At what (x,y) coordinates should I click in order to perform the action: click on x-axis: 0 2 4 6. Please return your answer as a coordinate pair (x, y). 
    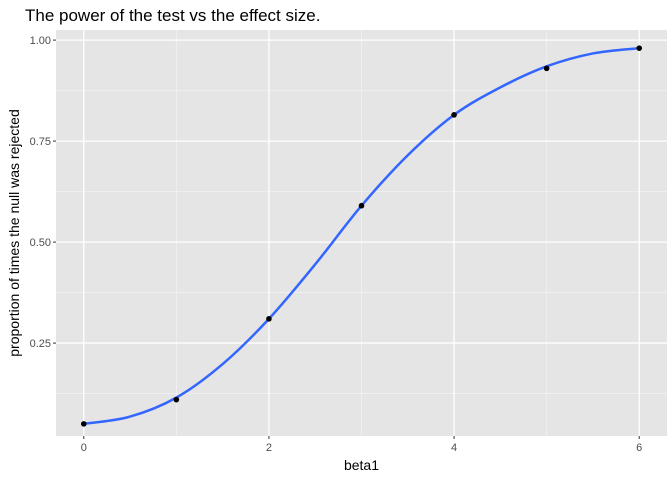
    Looking at the image, I should click on (361, 445).